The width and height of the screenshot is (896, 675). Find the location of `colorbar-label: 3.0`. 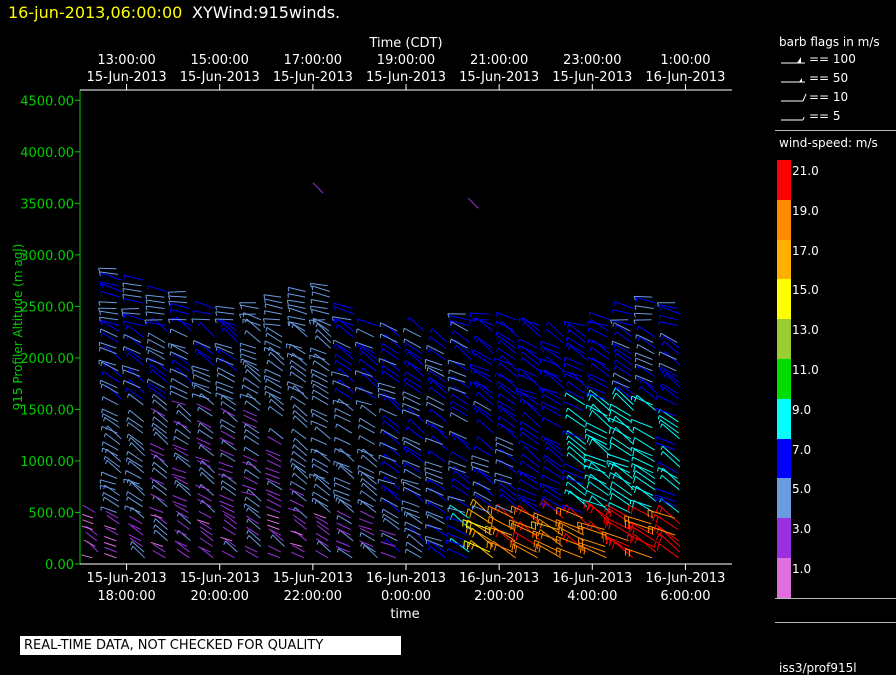

colorbar-label: 3.0 is located at coordinates (801, 529).